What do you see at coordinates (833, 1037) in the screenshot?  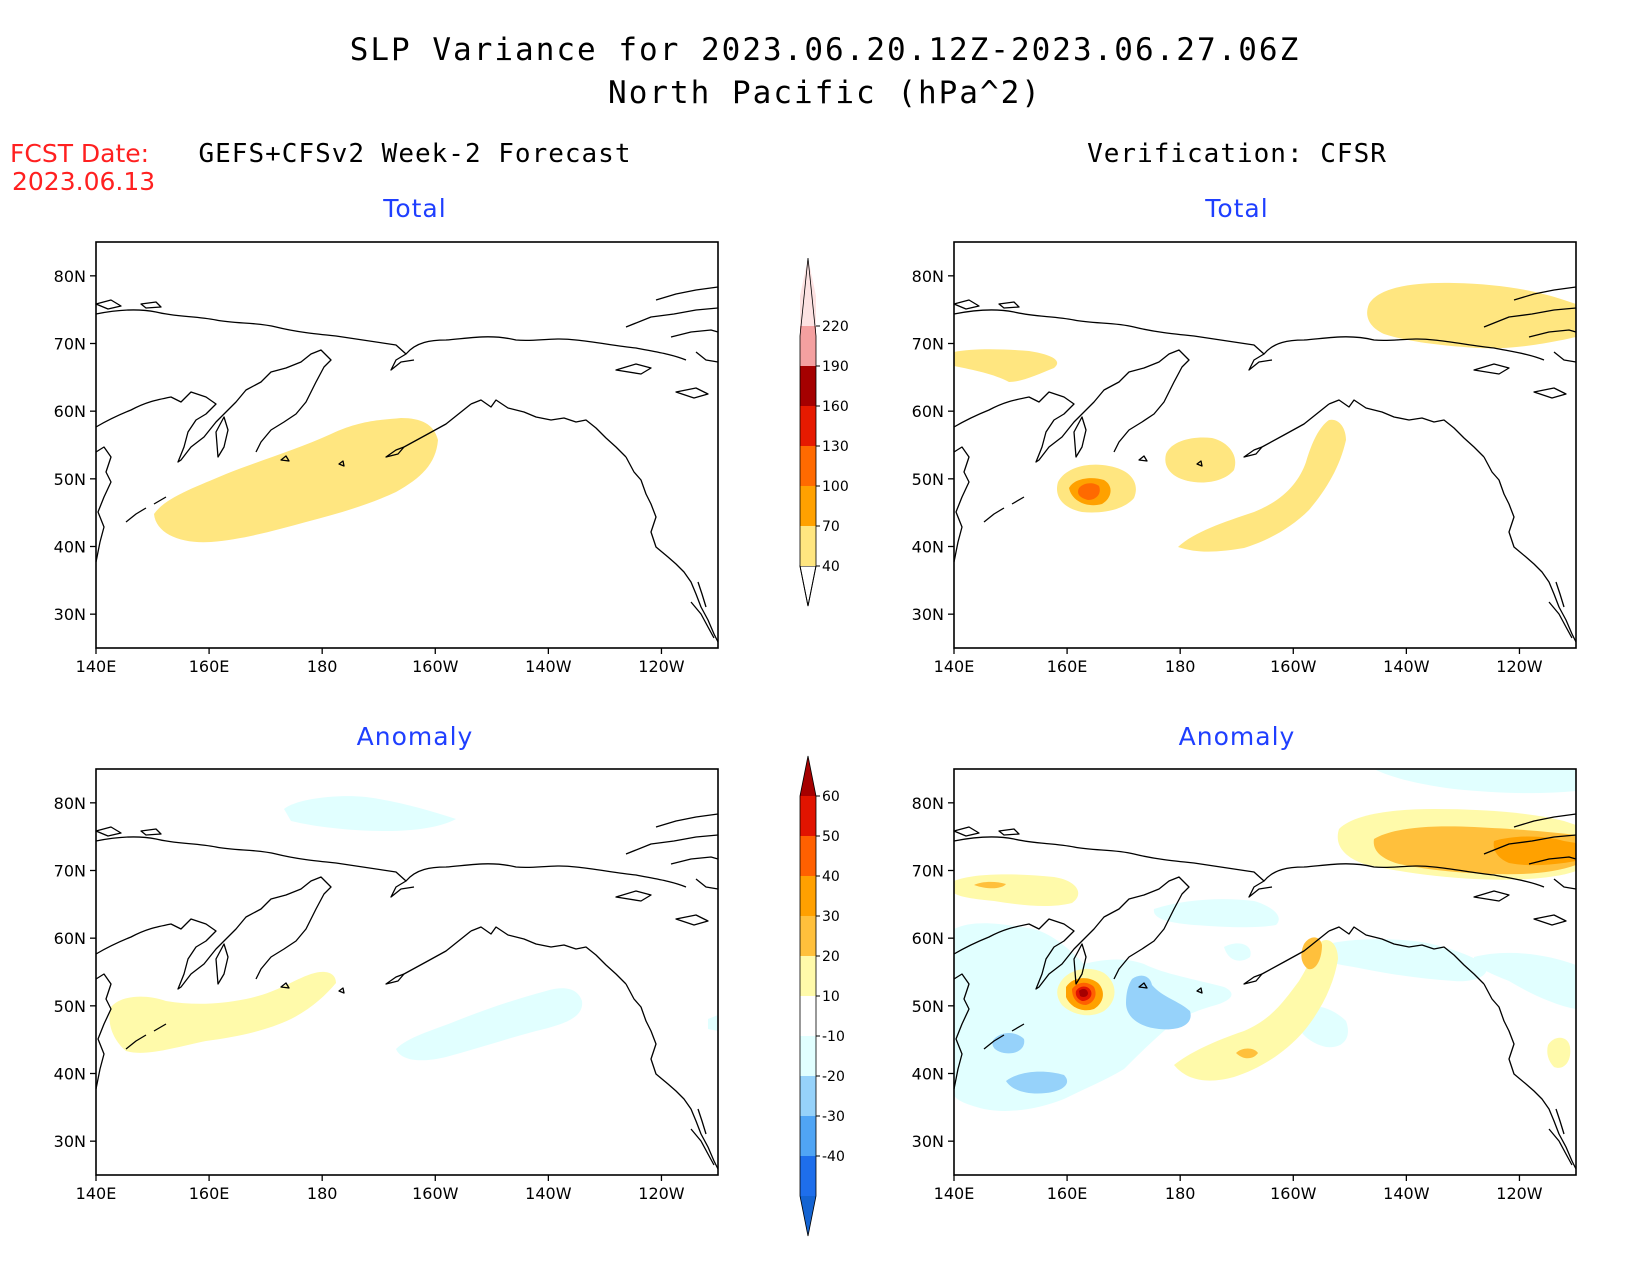 I see `colorbar-level-label: -10` at bounding box center [833, 1037].